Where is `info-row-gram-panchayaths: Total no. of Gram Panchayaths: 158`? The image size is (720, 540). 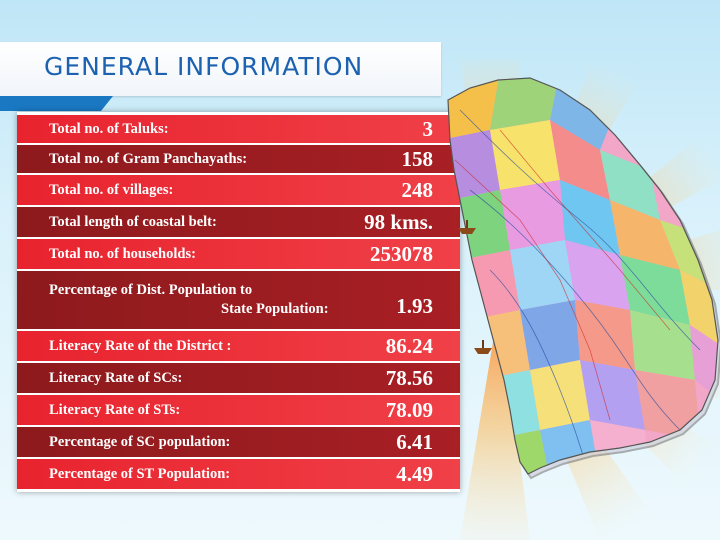
info-row-gram-panchayaths: Total no. of Gram Panchayaths: 158 is located at coordinates (238, 159).